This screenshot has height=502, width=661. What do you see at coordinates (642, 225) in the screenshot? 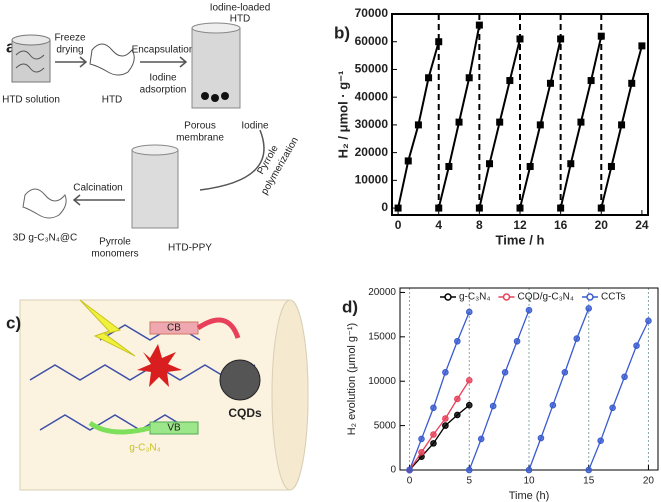
I see `x-tick-label: 24` at bounding box center [642, 225].